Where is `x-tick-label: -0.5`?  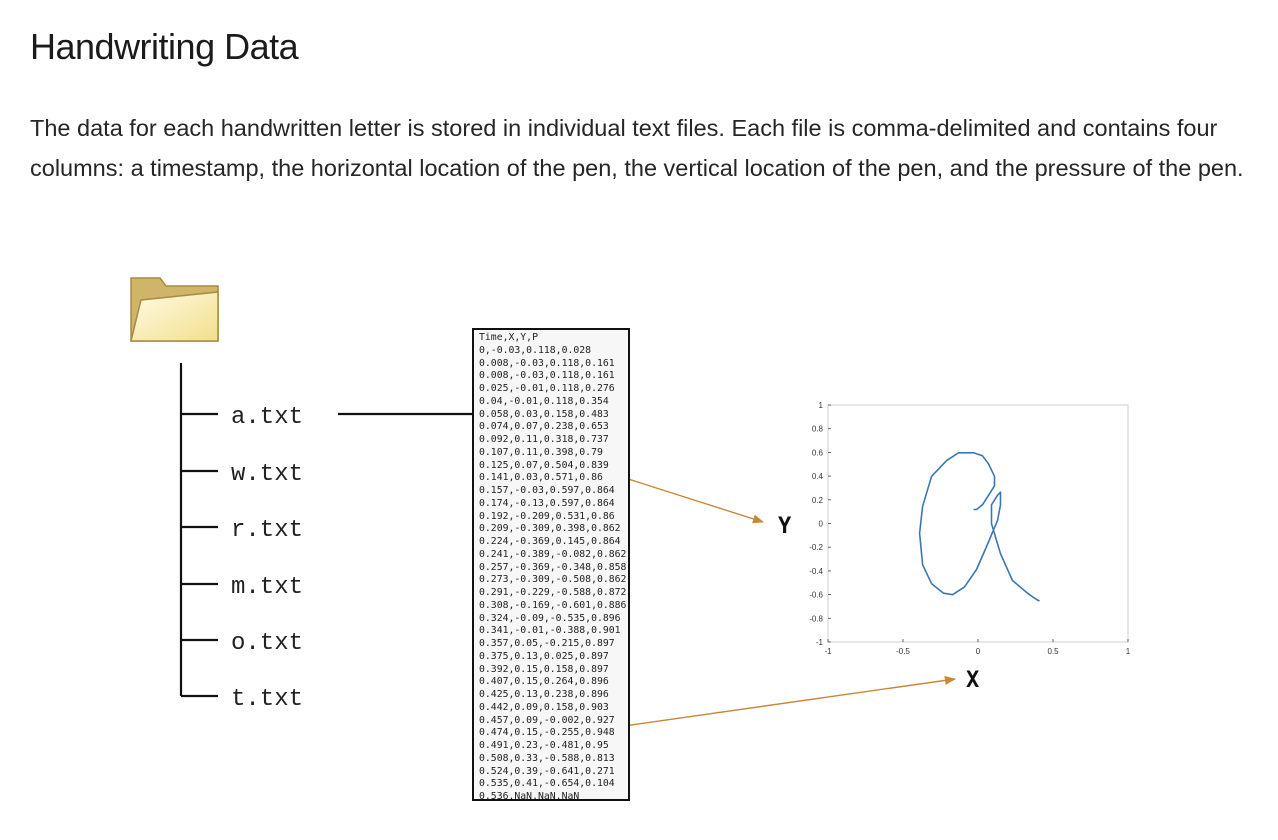
x-tick-label: -0.5 is located at coordinates (903, 651).